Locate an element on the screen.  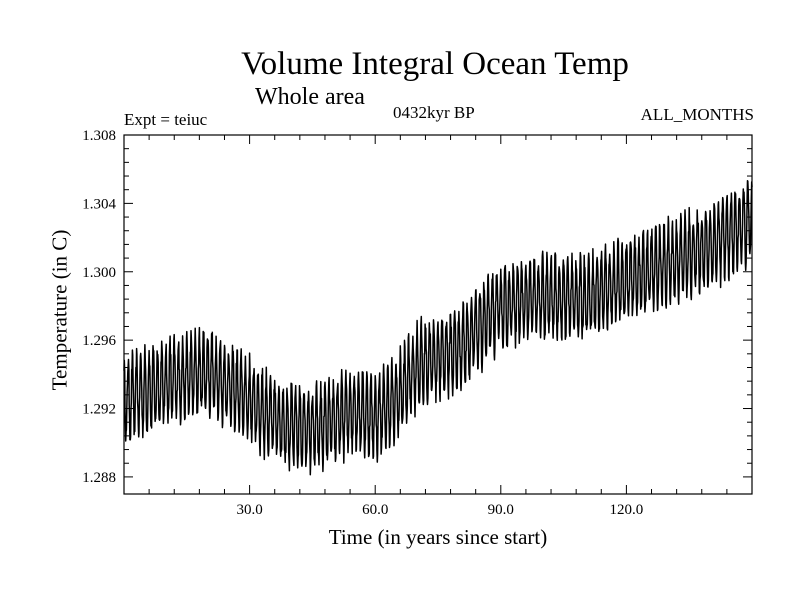
x-axis-label: Time (in years since start) is located at coordinates (438, 537).